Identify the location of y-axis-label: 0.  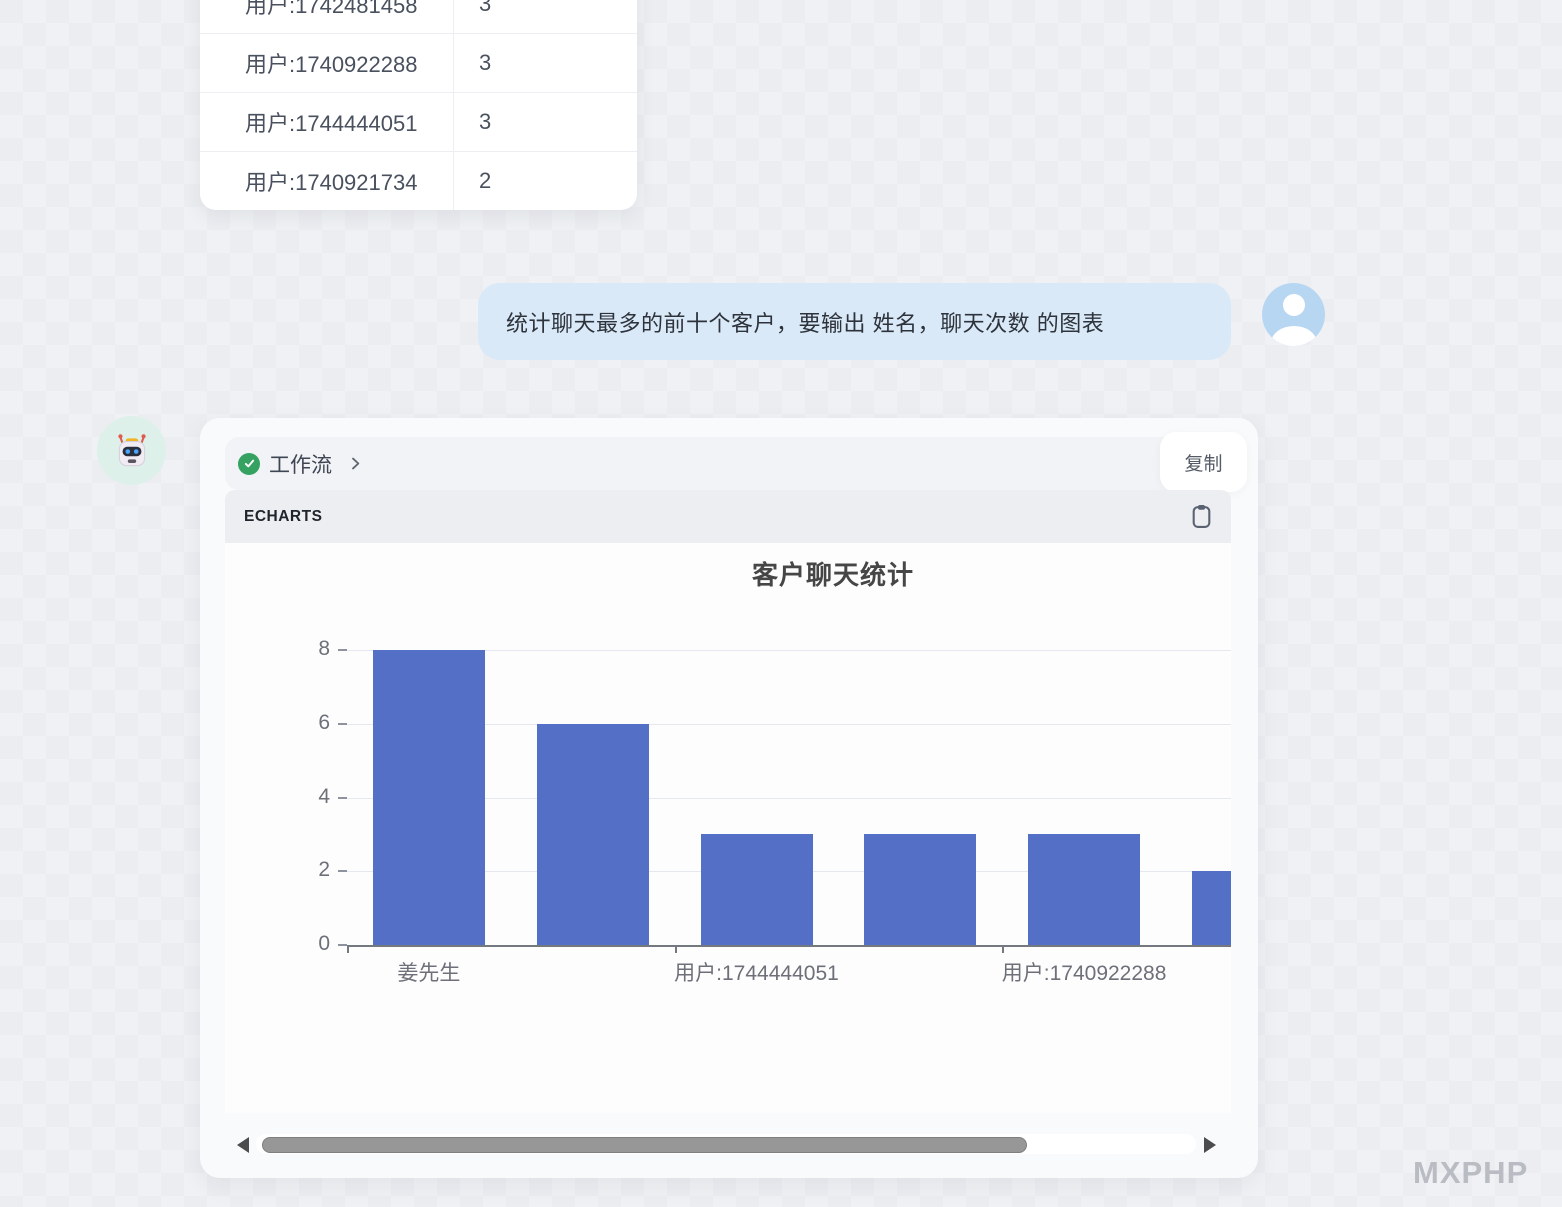
(324, 943).